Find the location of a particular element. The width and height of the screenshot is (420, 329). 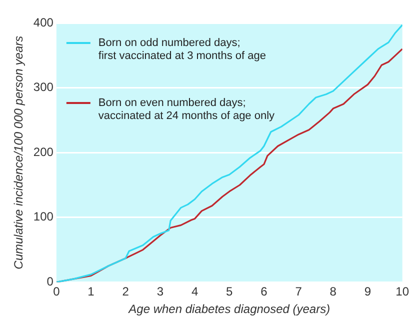

legend-label: Born on even numbered days; vaccinated at 24 months of age only is located at coordinates (187, 109).